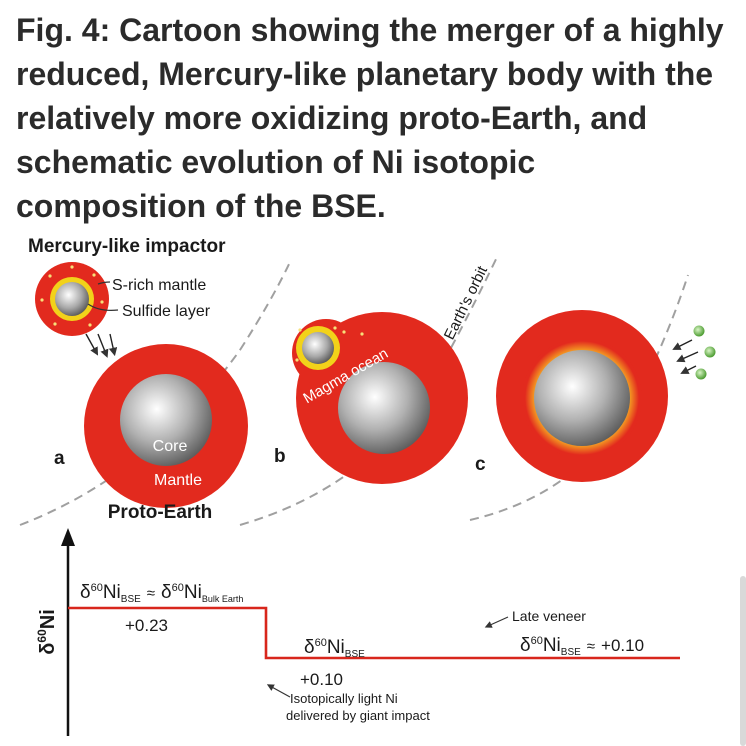 The height and width of the screenshot is (746, 746). What do you see at coordinates (127, 246) in the screenshot?
I see `impactor-title: Mercury-like impactor` at bounding box center [127, 246].